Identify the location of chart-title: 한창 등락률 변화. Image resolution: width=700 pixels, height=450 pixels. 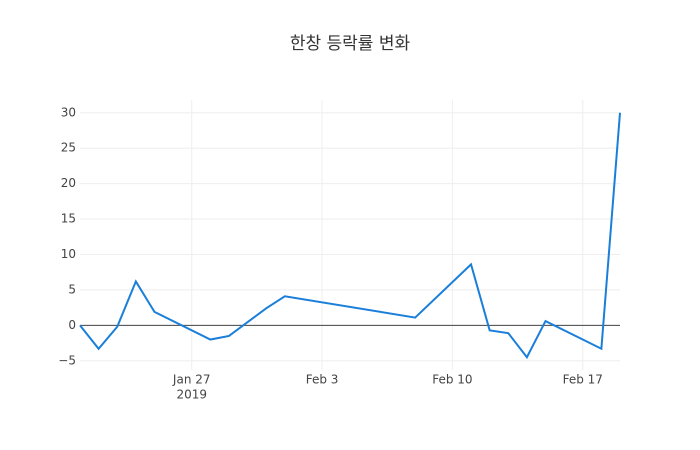
(350, 44).